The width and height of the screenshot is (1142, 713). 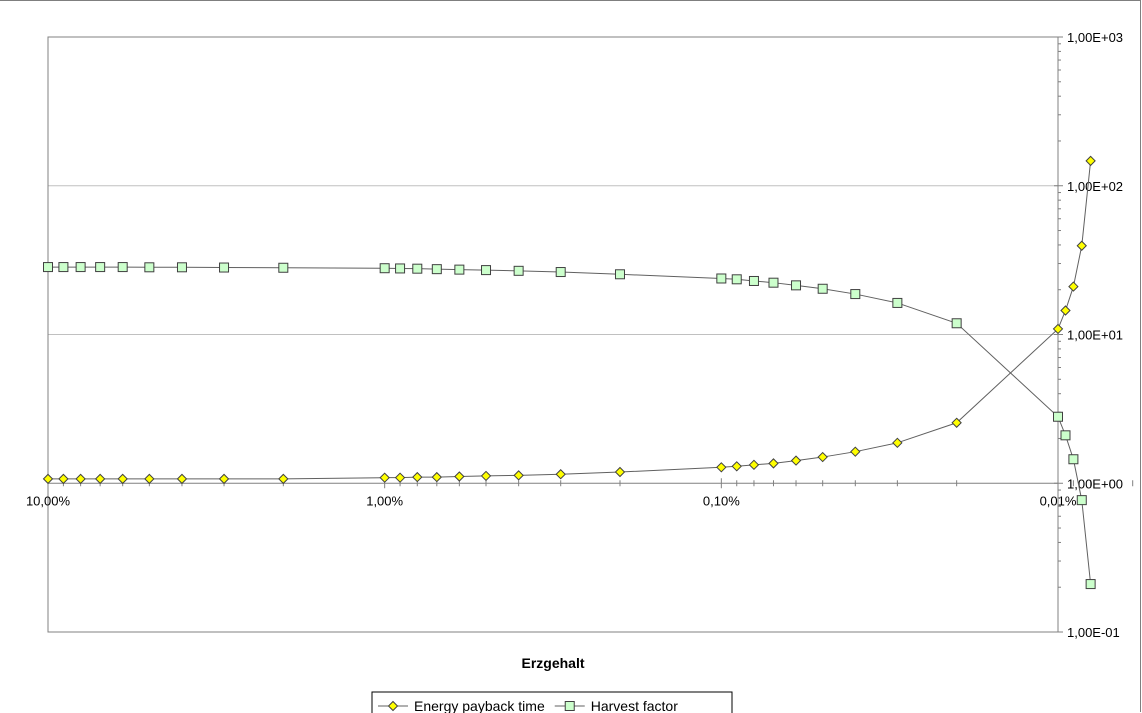 What do you see at coordinates (552, 663) in the screenshot?
I see `x-axis-title: Erzgehalt` at bounding box center [552, 663].